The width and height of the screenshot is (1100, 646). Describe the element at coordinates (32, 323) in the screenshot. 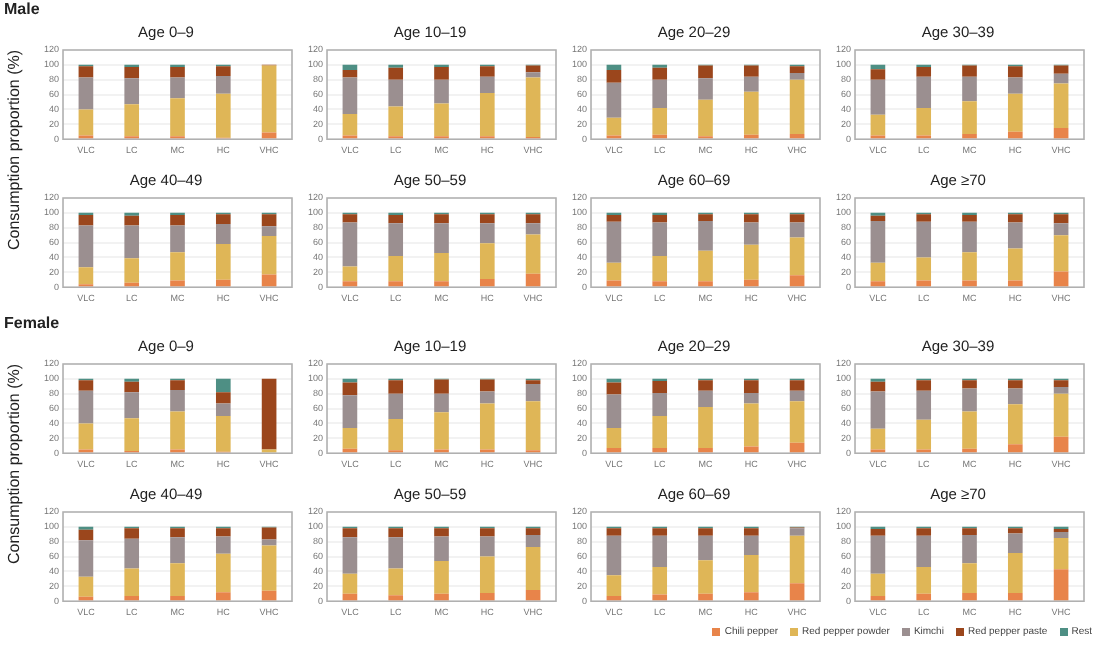

I see `text: Female` at that location.